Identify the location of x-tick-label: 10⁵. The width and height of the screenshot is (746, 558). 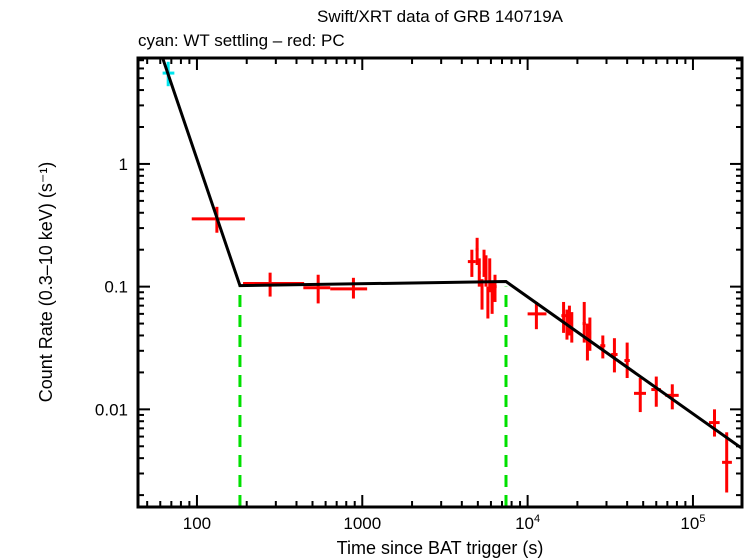
(692, 523).